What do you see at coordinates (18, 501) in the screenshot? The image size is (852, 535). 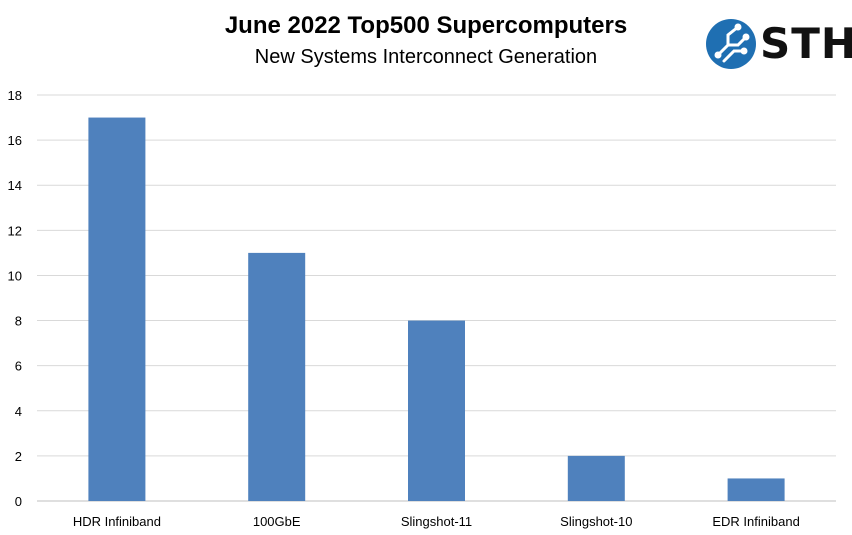 I see `y-tick-label: 0` at bounding box center [18, 501].